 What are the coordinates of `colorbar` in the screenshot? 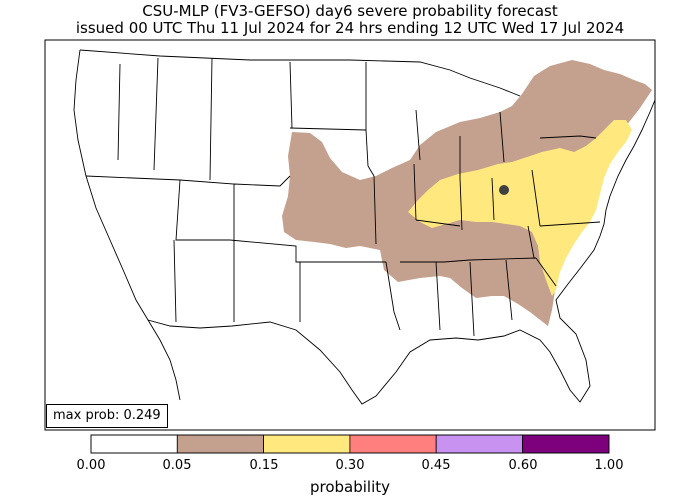 It's located at (350, 444).